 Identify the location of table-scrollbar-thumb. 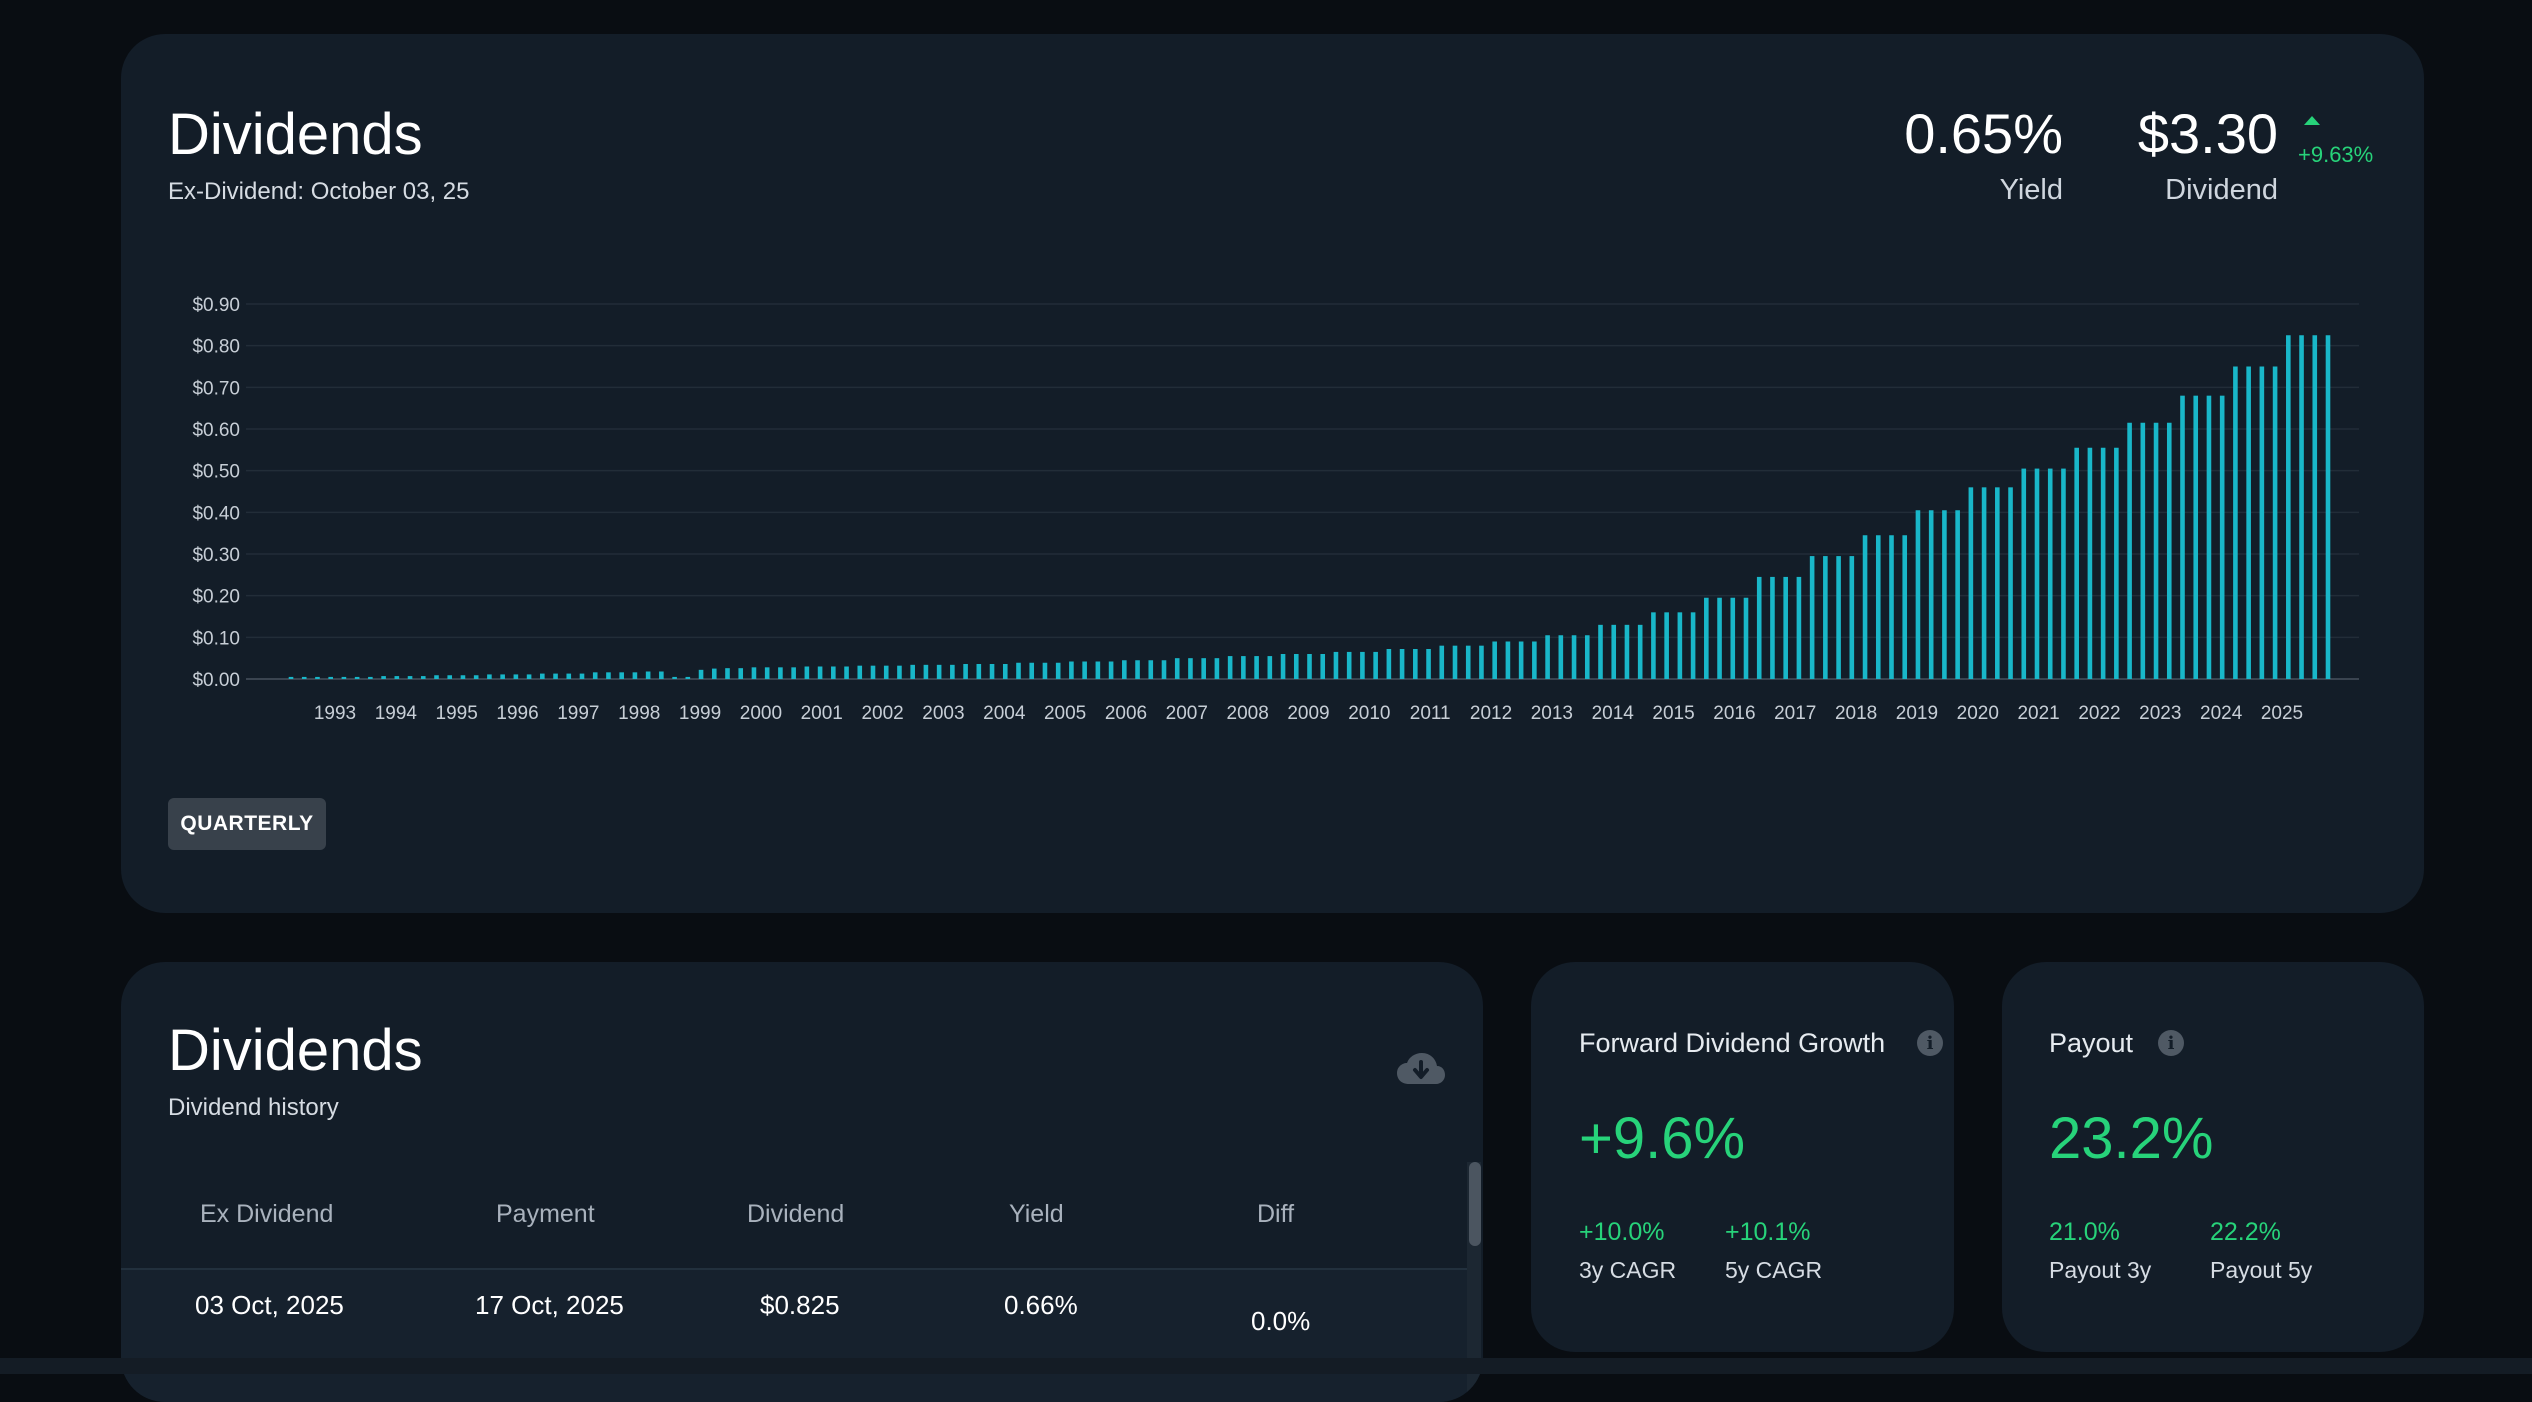
(1475, 1204).